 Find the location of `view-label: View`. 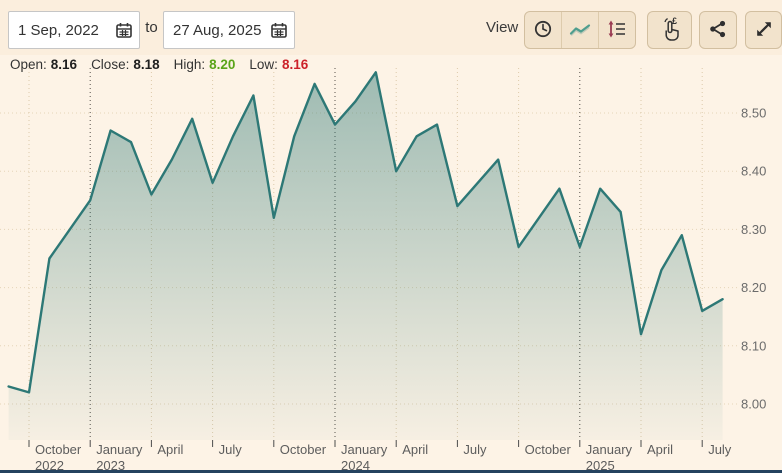

view-label: View is located at coordinates (502, 27).